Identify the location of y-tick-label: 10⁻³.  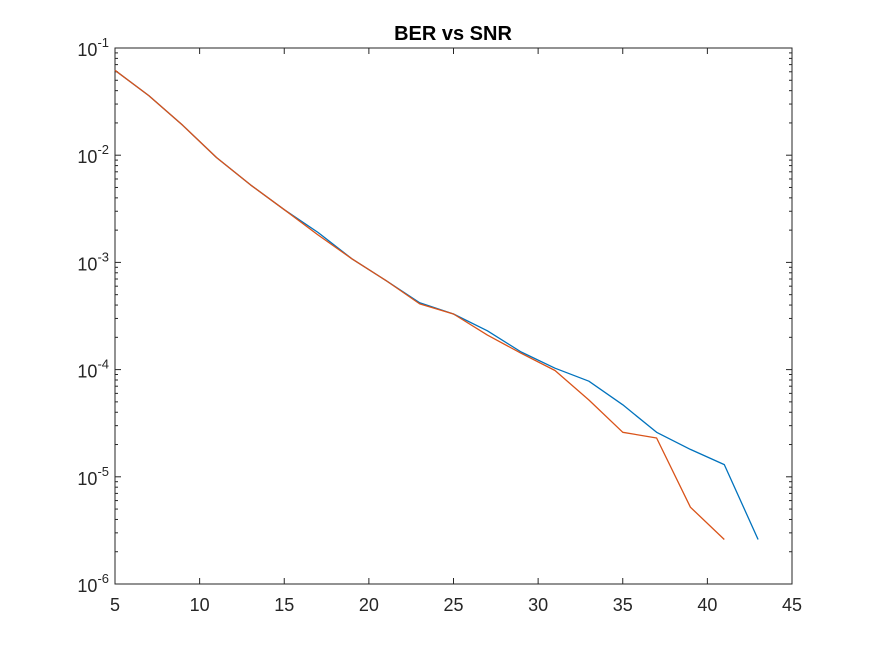
(93, 261).